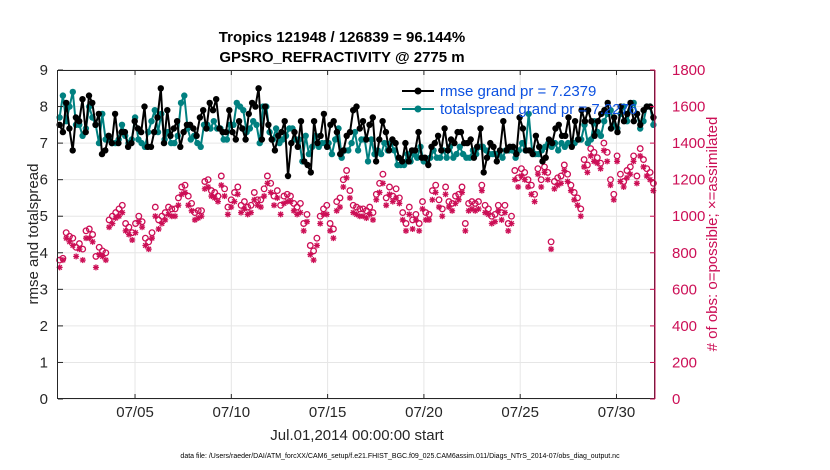 Image resolution: width=830 pixels, height=470 pixels. I want to click on y-tick-label: 8, so click(44, 107).